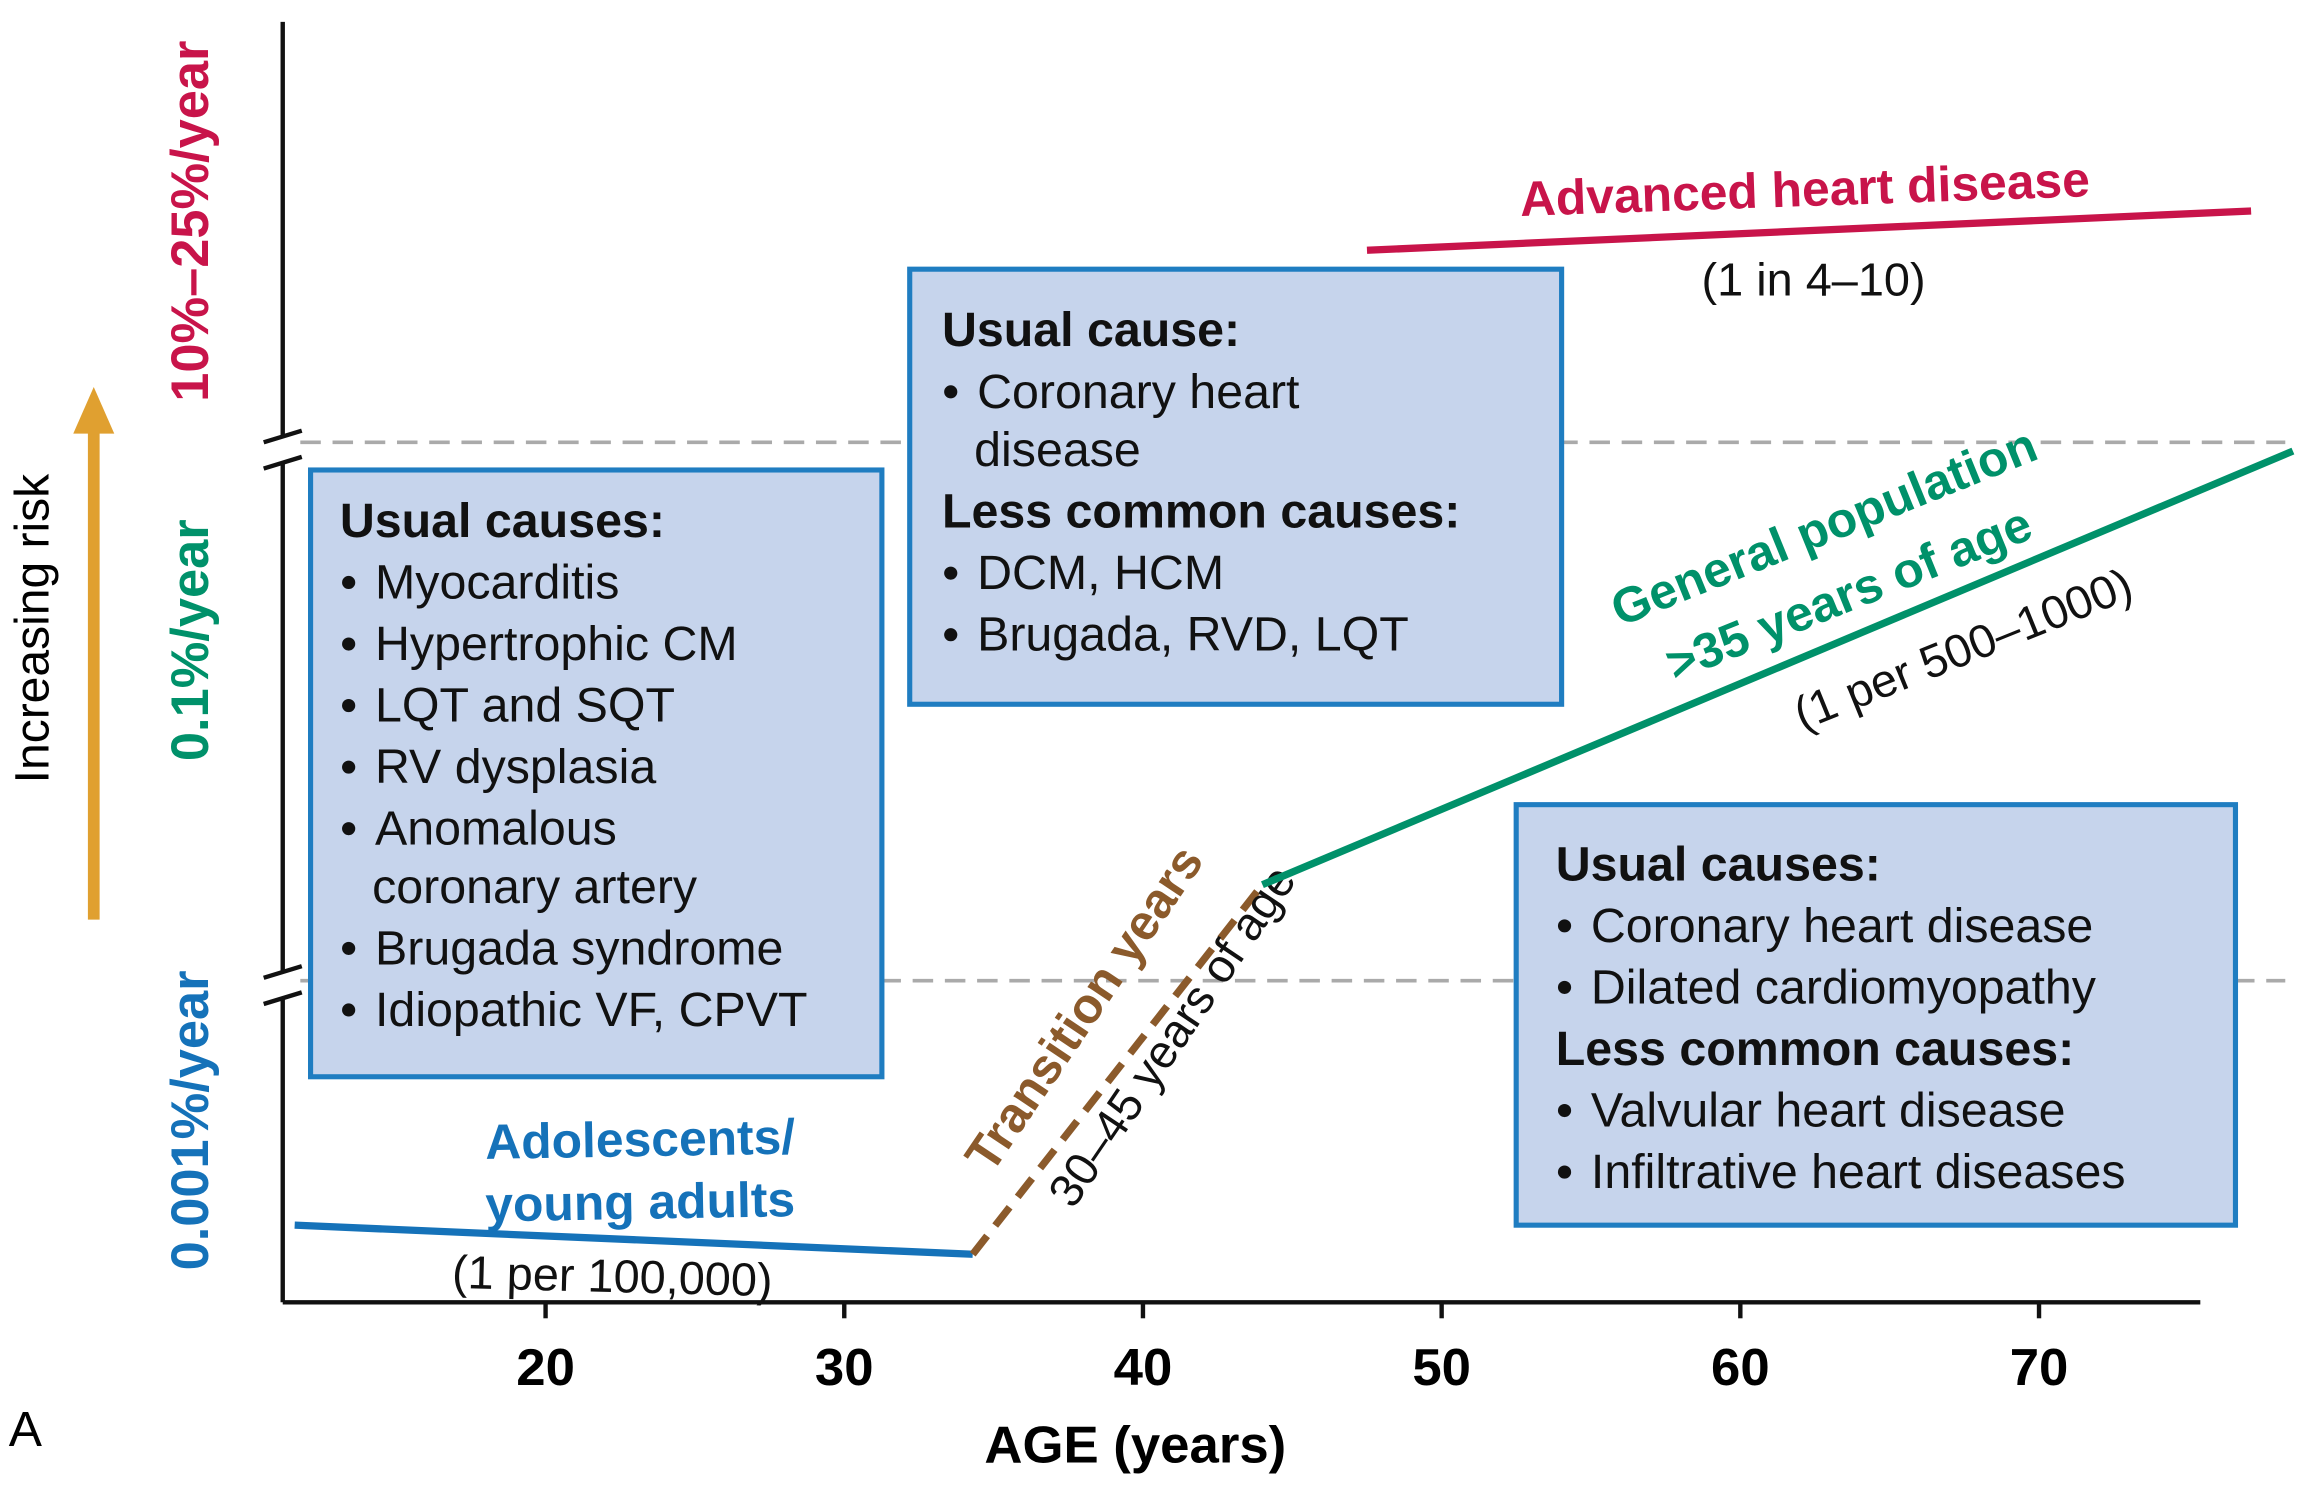  I want to click on y-level-label: 0.001%/year, so click(190, 1120).